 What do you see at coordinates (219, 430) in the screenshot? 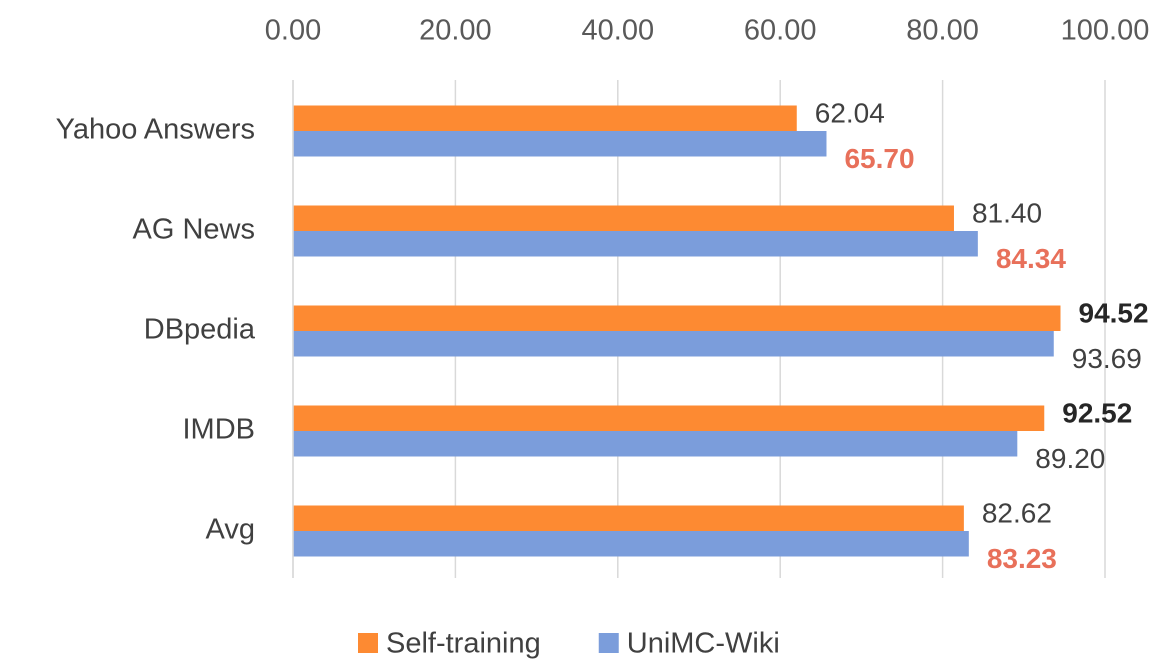
I see `y-tick-label: IMDB` at bounding box center [219, 430].